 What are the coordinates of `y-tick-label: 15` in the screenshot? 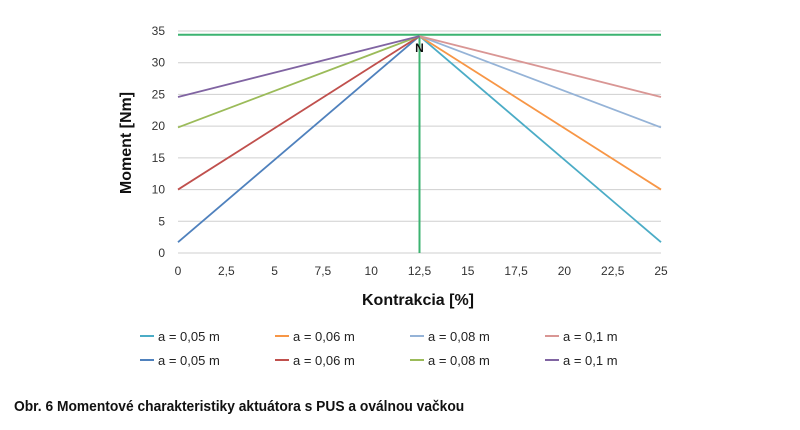 It's located at (159, 158).